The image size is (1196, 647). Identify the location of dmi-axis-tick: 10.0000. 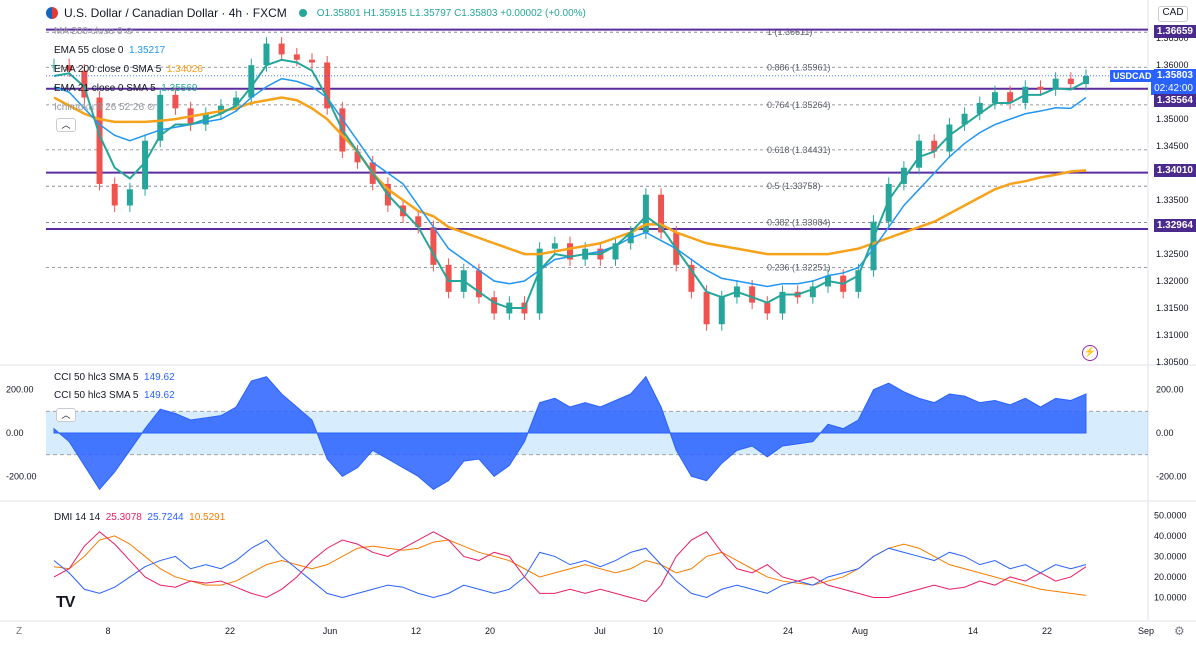
(1170, 597).